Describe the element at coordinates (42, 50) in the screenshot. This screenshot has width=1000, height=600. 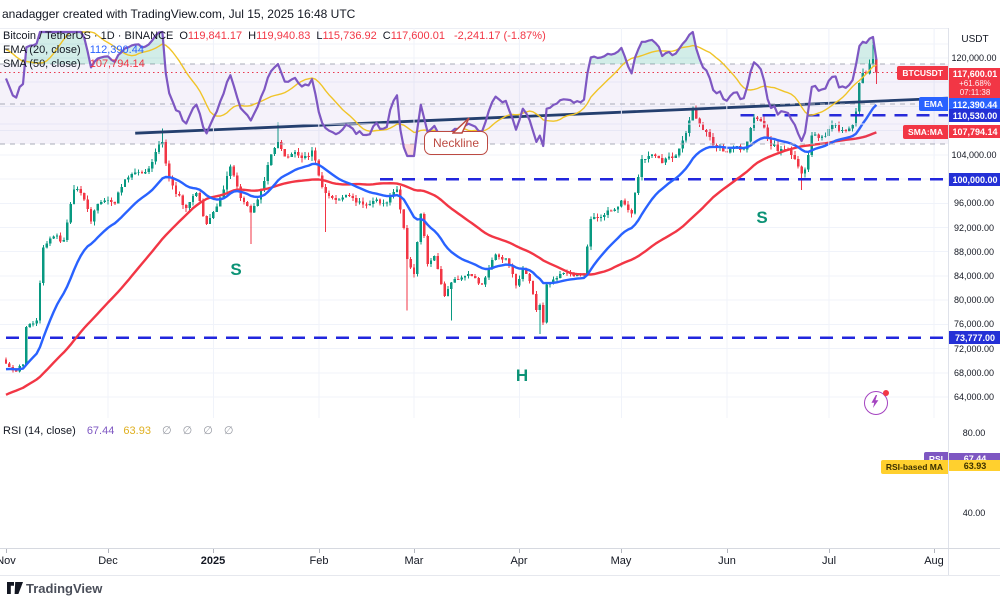
I see `ema-label: EMA (20, close)` at that location.